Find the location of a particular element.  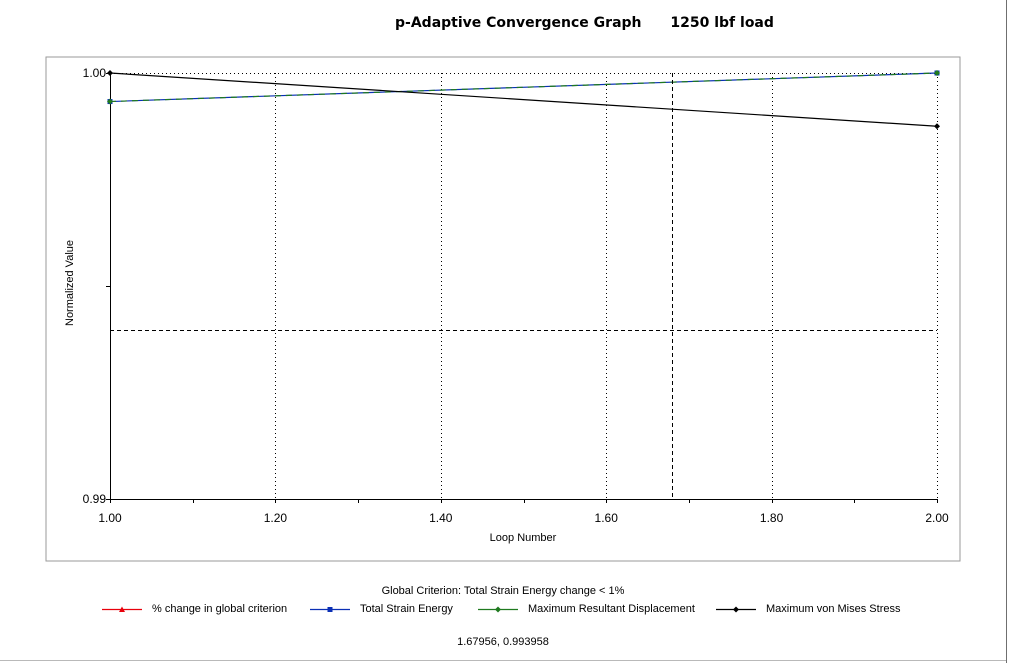

legend-item: Total Strain Energy is located at coordinates (380, 609).